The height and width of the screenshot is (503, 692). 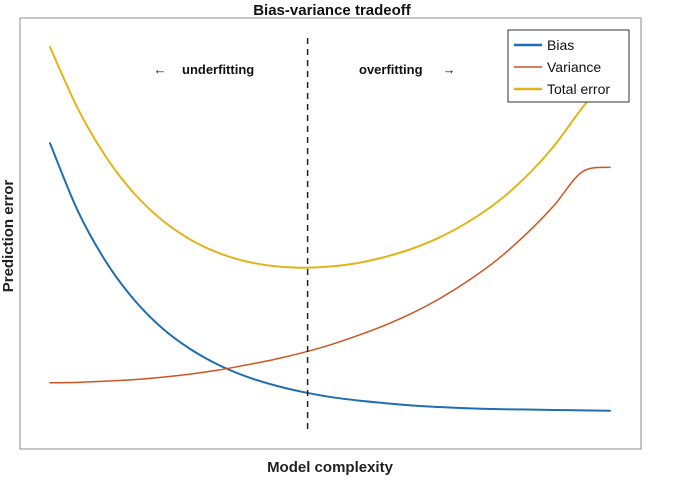 What do you see at coordinates (578, 89) in the screenshot?
I see `legend-label-total-error: Total error` at bounding box center [578, 89].